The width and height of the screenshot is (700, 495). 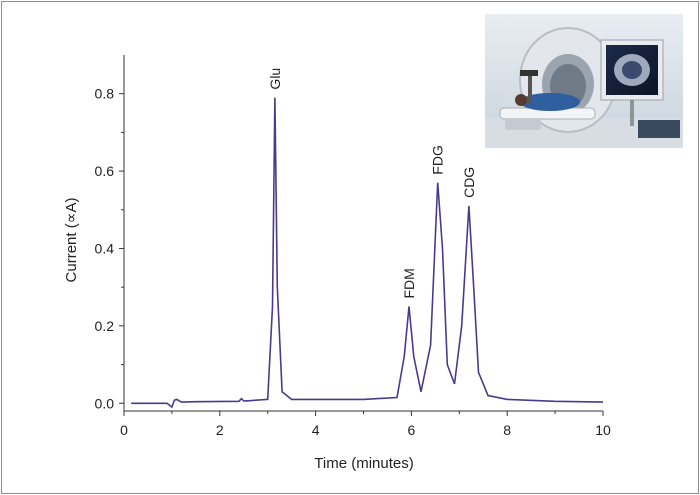 I want to click on y-tick-label: 0.2, so click(x=105, y=326).